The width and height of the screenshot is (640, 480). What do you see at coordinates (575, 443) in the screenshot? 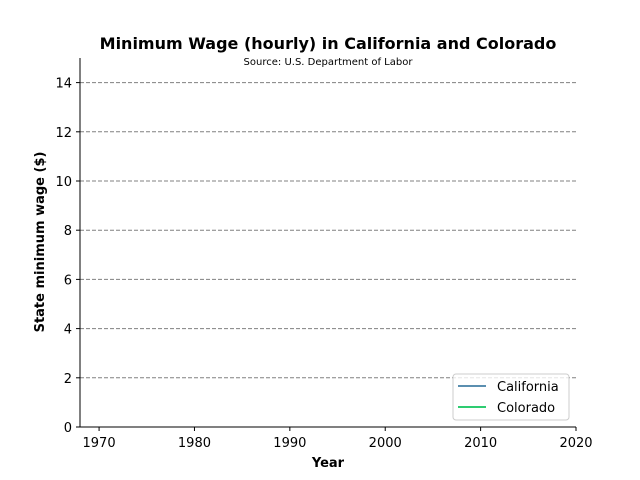
I see `x-tick-label: 2020` at bounding box center [575, 443].